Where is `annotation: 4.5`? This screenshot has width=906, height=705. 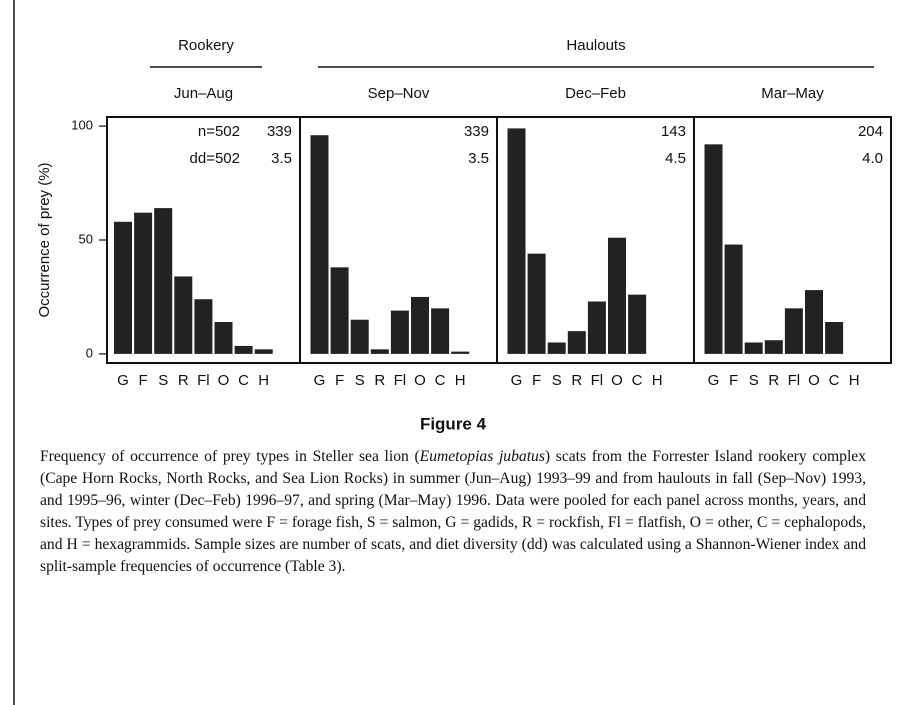 annotation: 4.5 is located at coordinates (675, 158).